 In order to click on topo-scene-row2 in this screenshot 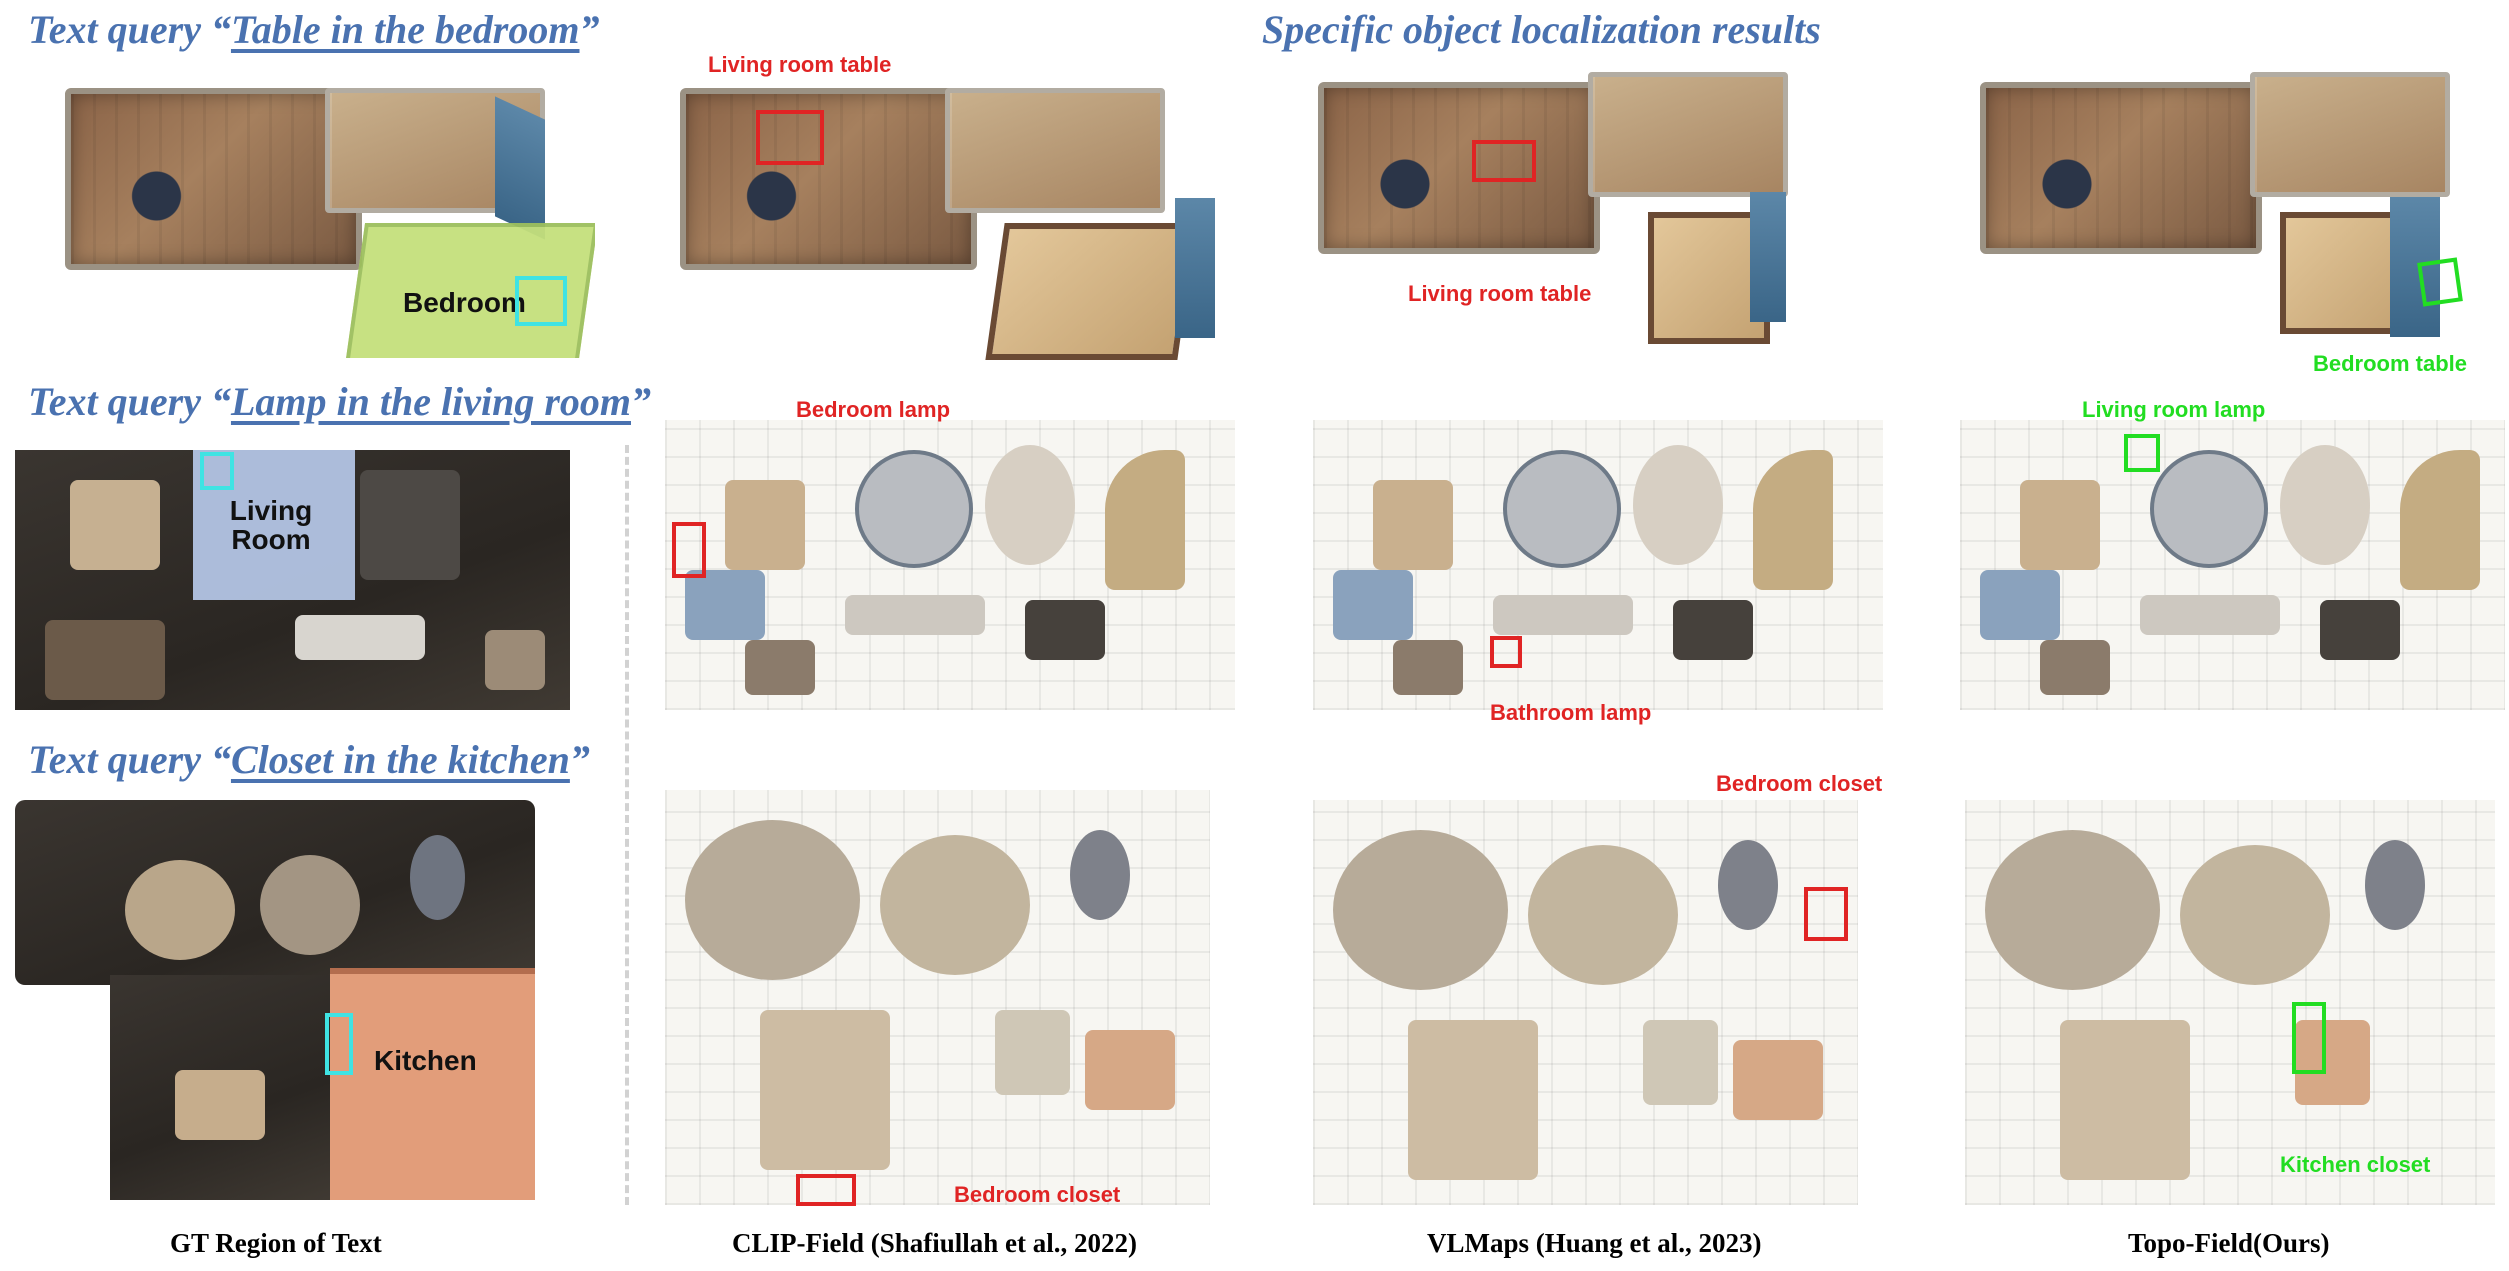, I will do `click(2232, 565)`.